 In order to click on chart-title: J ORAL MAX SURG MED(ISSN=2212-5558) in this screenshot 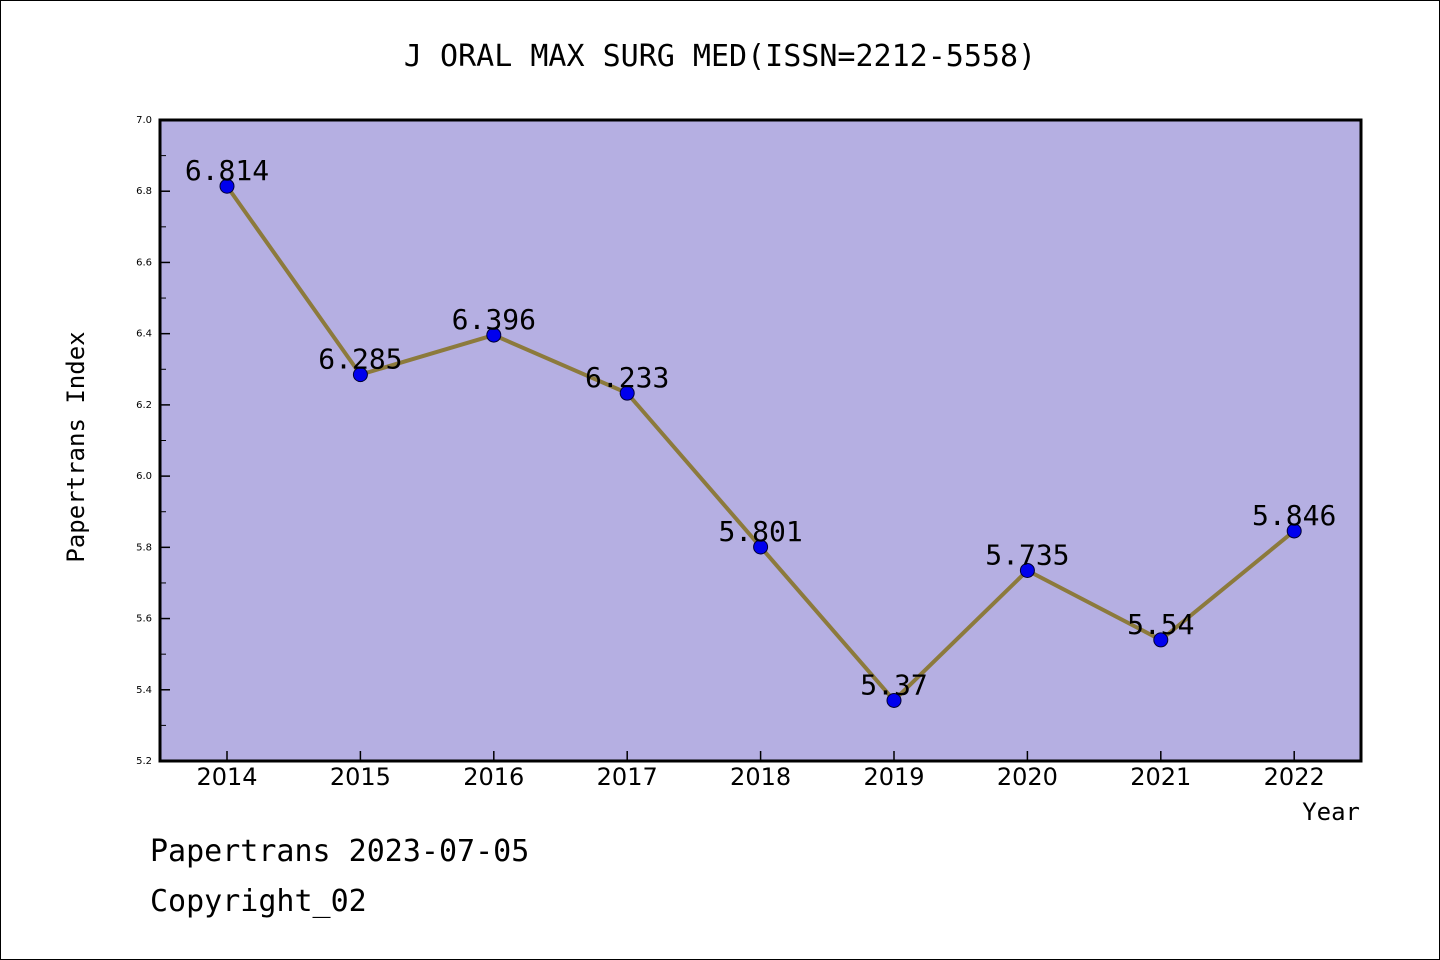, I will do `click(720, 56)`.